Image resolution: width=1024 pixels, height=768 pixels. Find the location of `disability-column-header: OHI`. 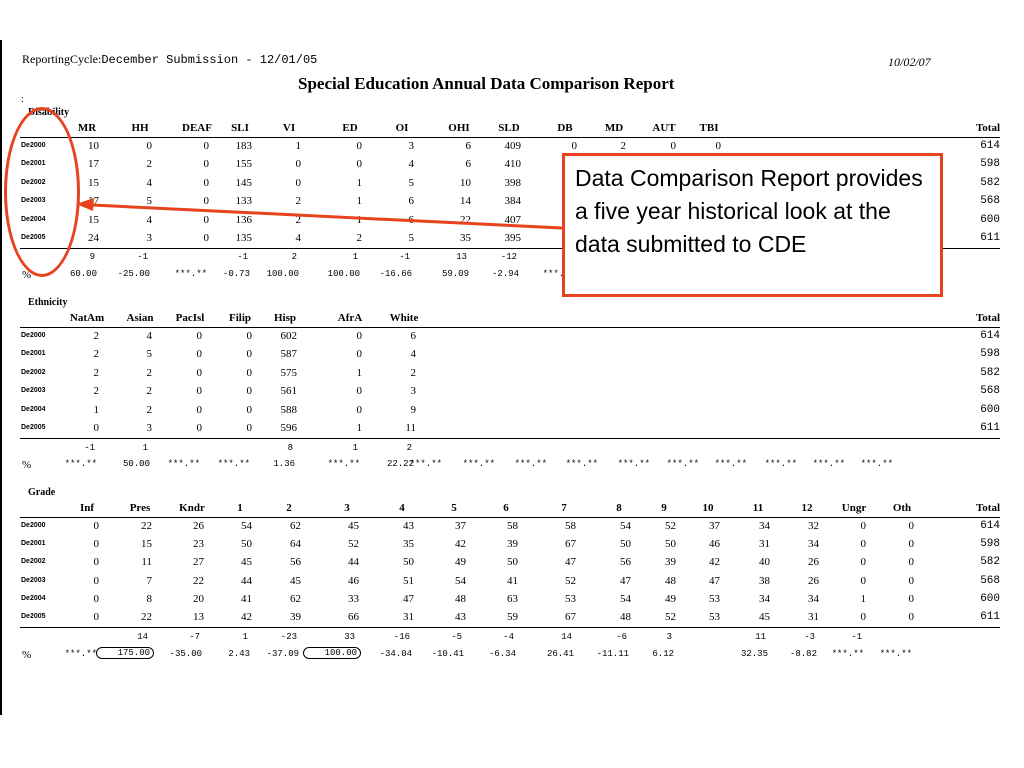

disability-column-header: OHI is located at coordinates (459, 128).